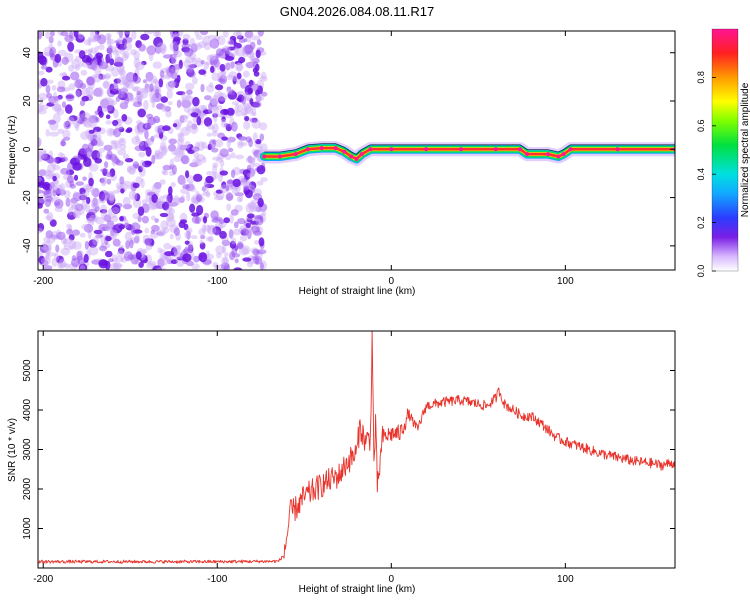 The image size is (750, 600). Describe the element at coordinates (725, 150) in the screenshot. I see `colorbar-frame` at that location.